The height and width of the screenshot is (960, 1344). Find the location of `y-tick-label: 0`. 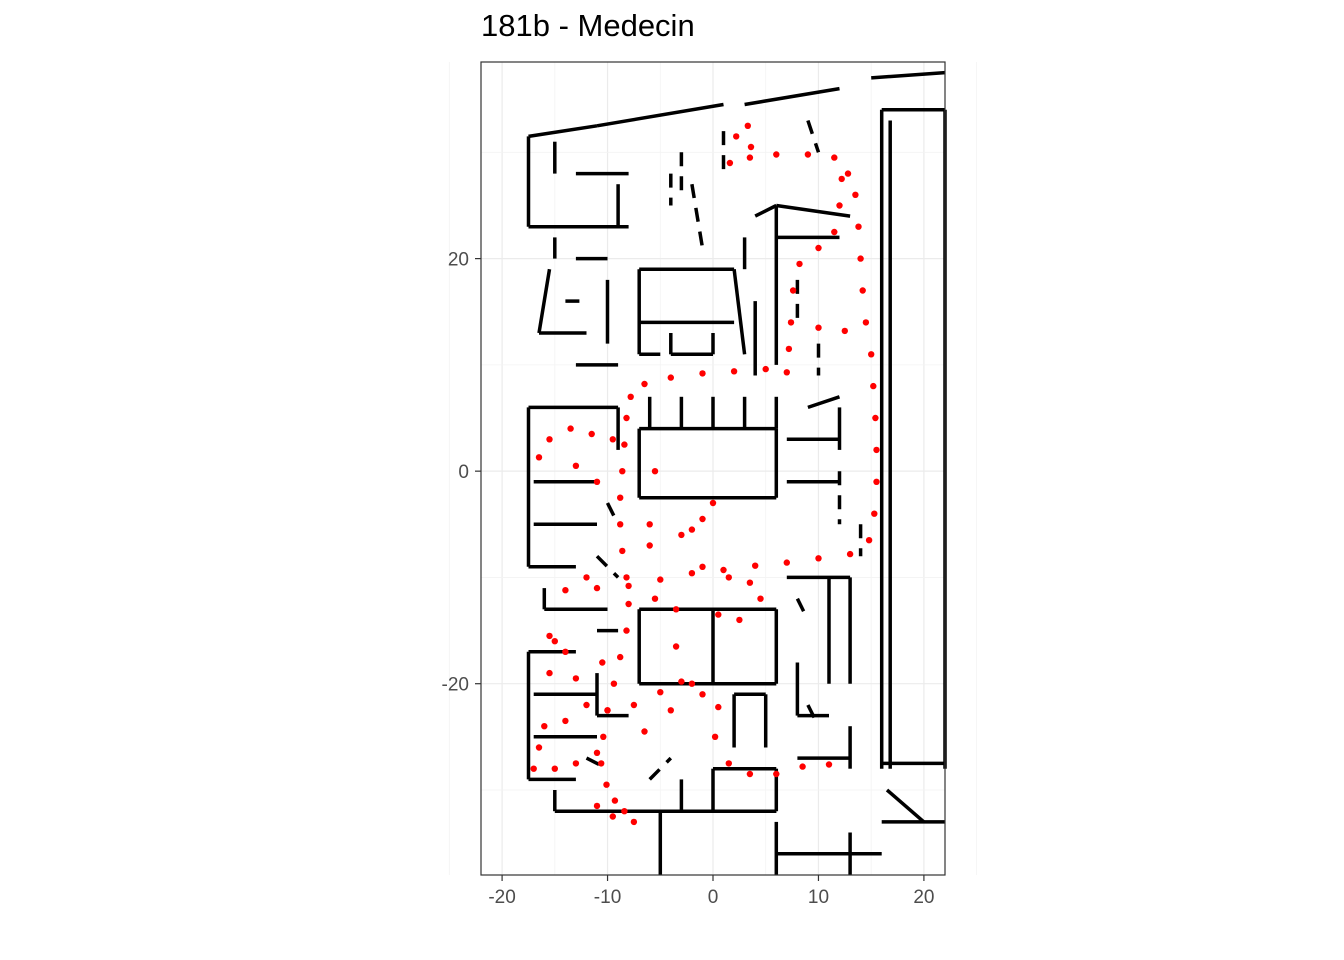

y-tick-label: 0 is located at coordinates (463, 472).